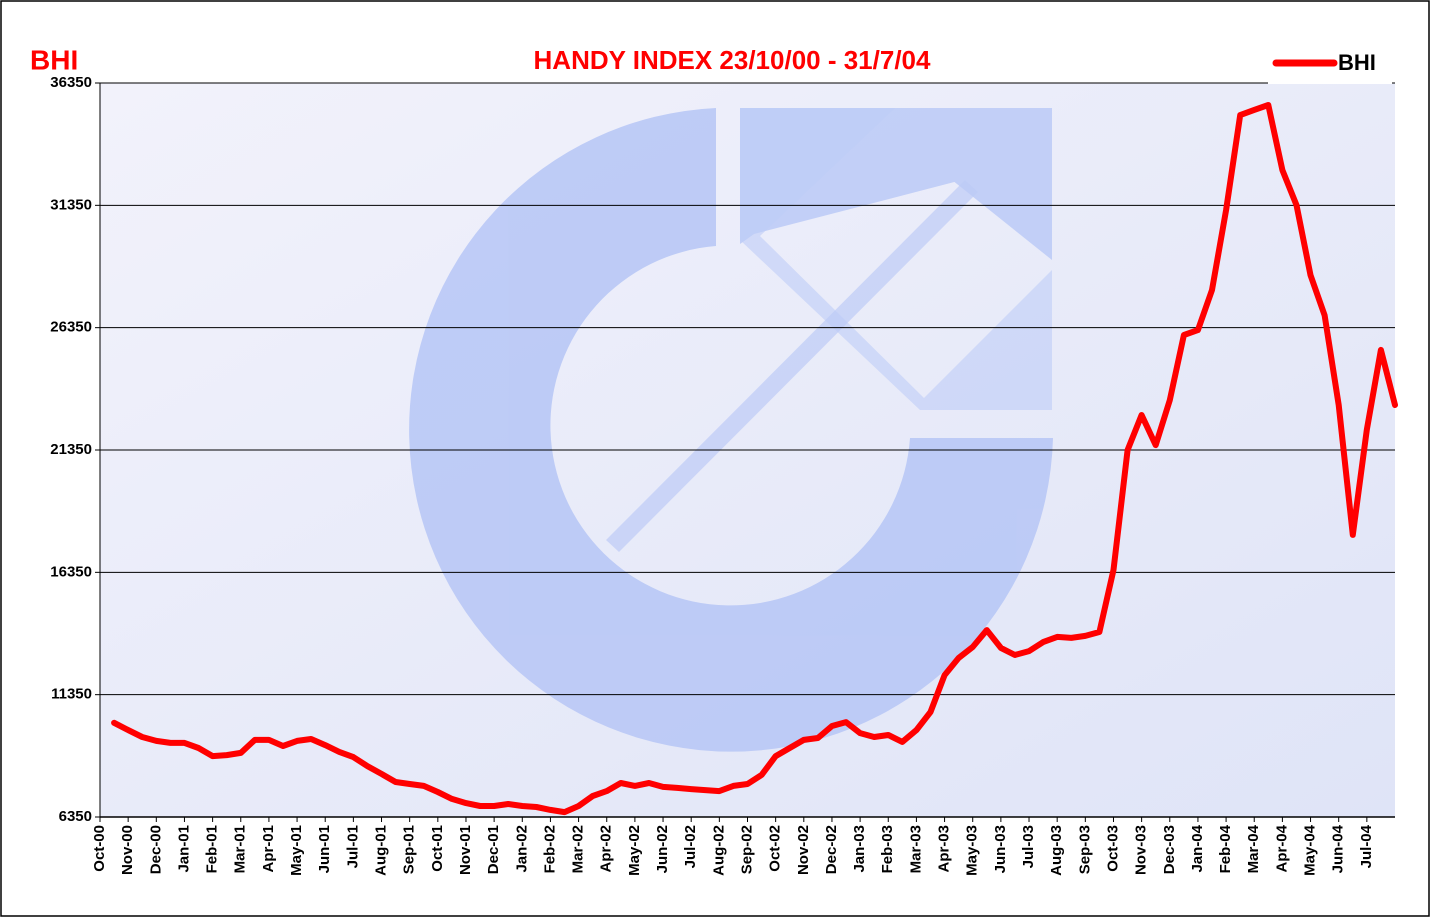  I want to click on x-tick-label: Mar-04, so click(1253, 848).